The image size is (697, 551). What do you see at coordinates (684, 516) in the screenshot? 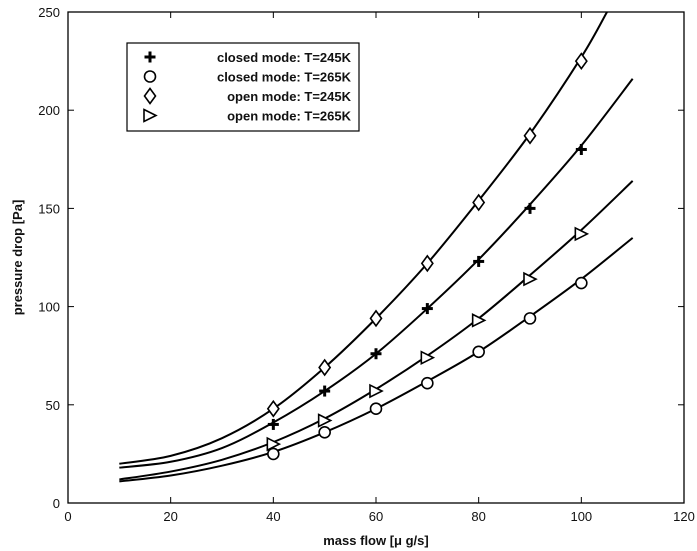
I see `x-tick-label: 120` at bounding box center [684, 516].